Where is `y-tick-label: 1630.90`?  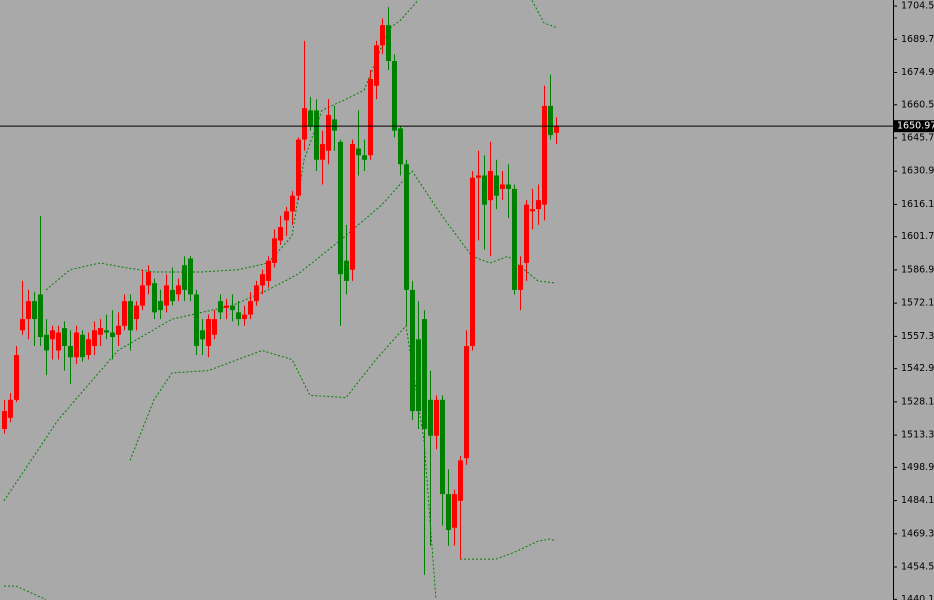
y-tick-label: 1630.90 is located at coordinates (917, 171).